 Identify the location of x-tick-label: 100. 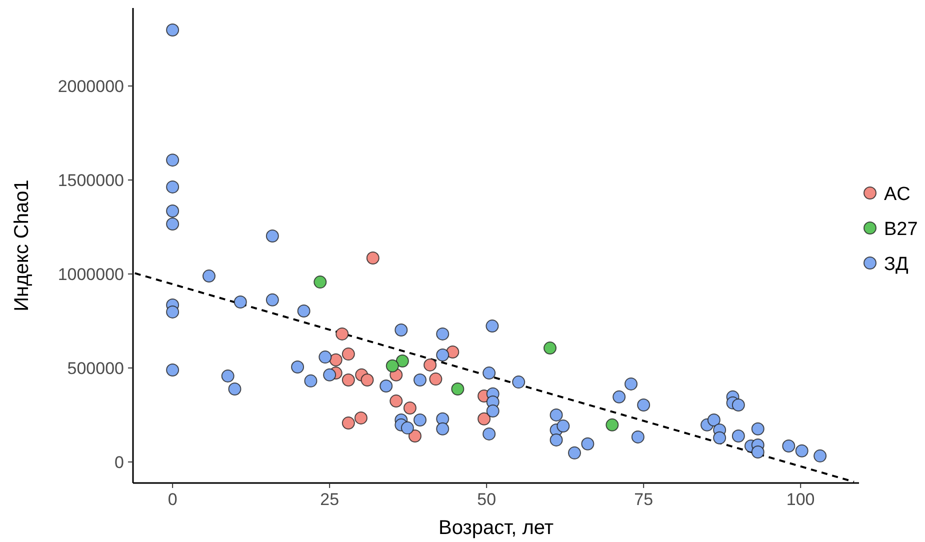
(800, 499).